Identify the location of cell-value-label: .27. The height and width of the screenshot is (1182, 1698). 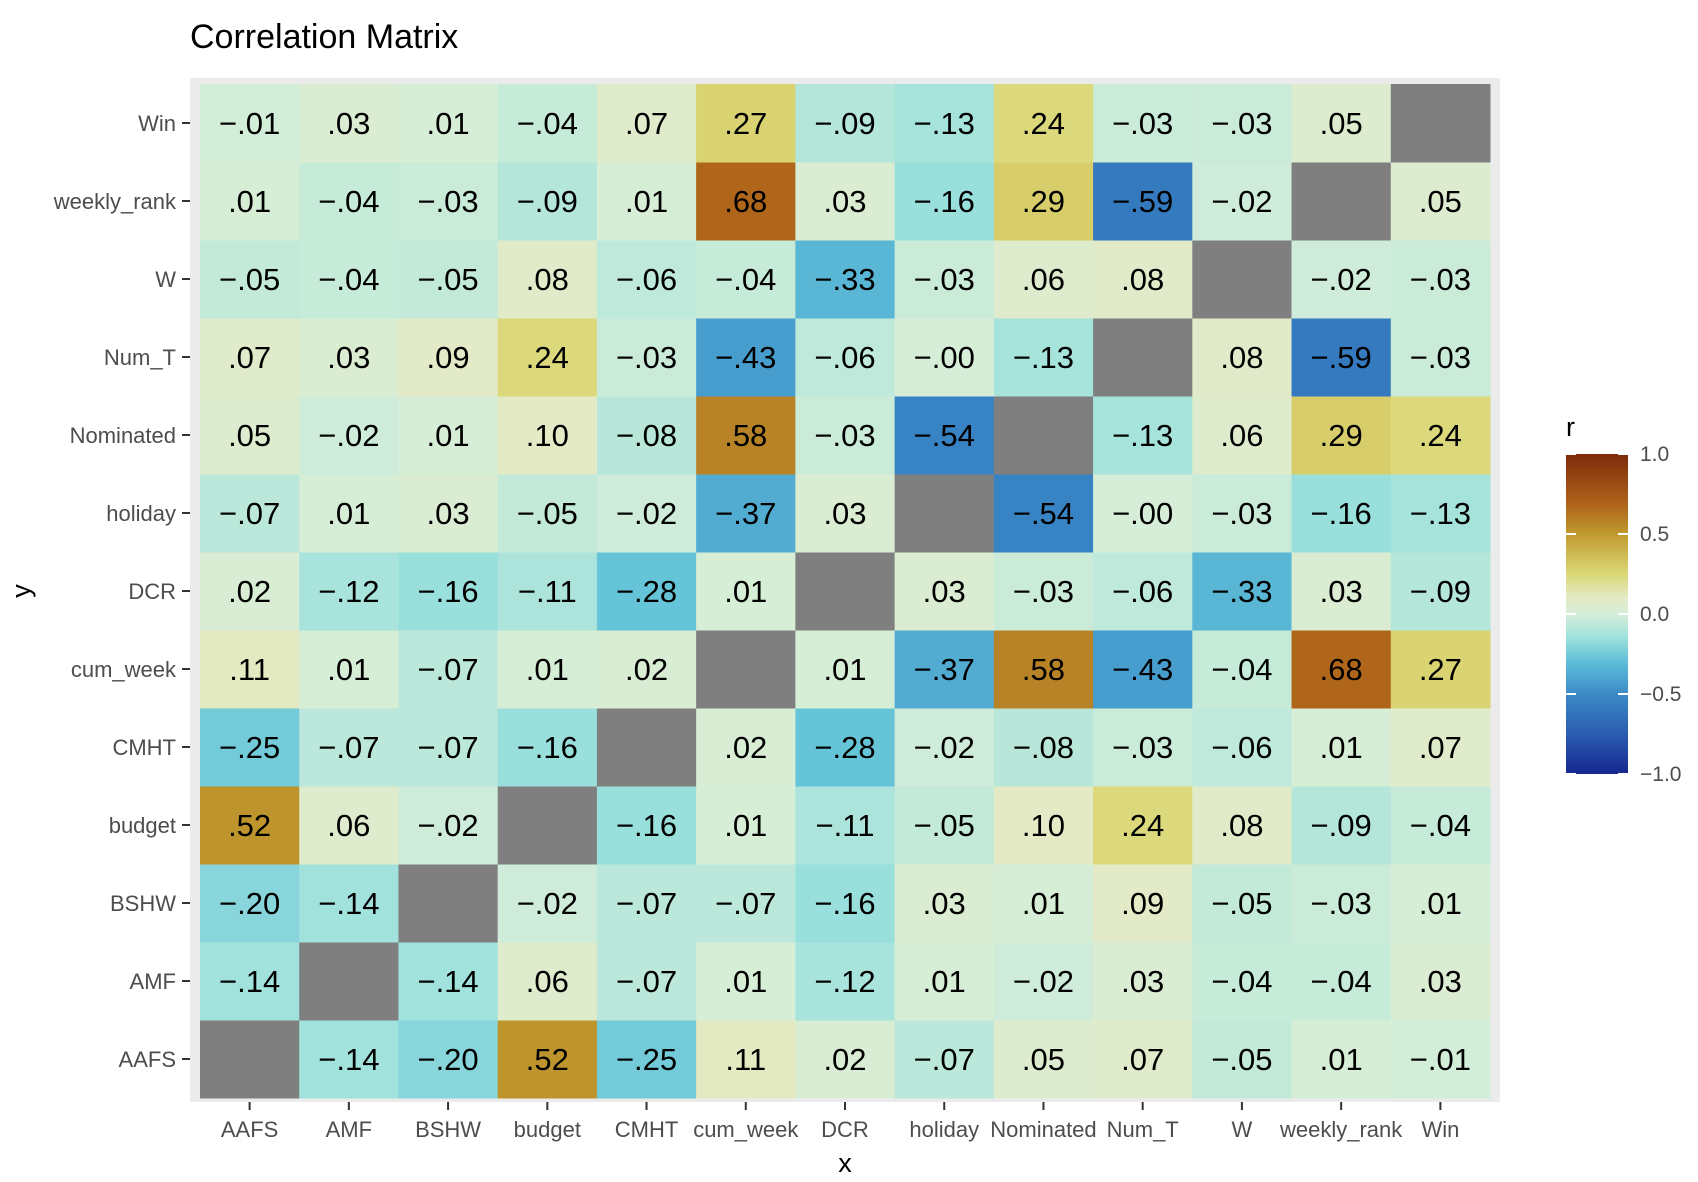
(1440, 669).